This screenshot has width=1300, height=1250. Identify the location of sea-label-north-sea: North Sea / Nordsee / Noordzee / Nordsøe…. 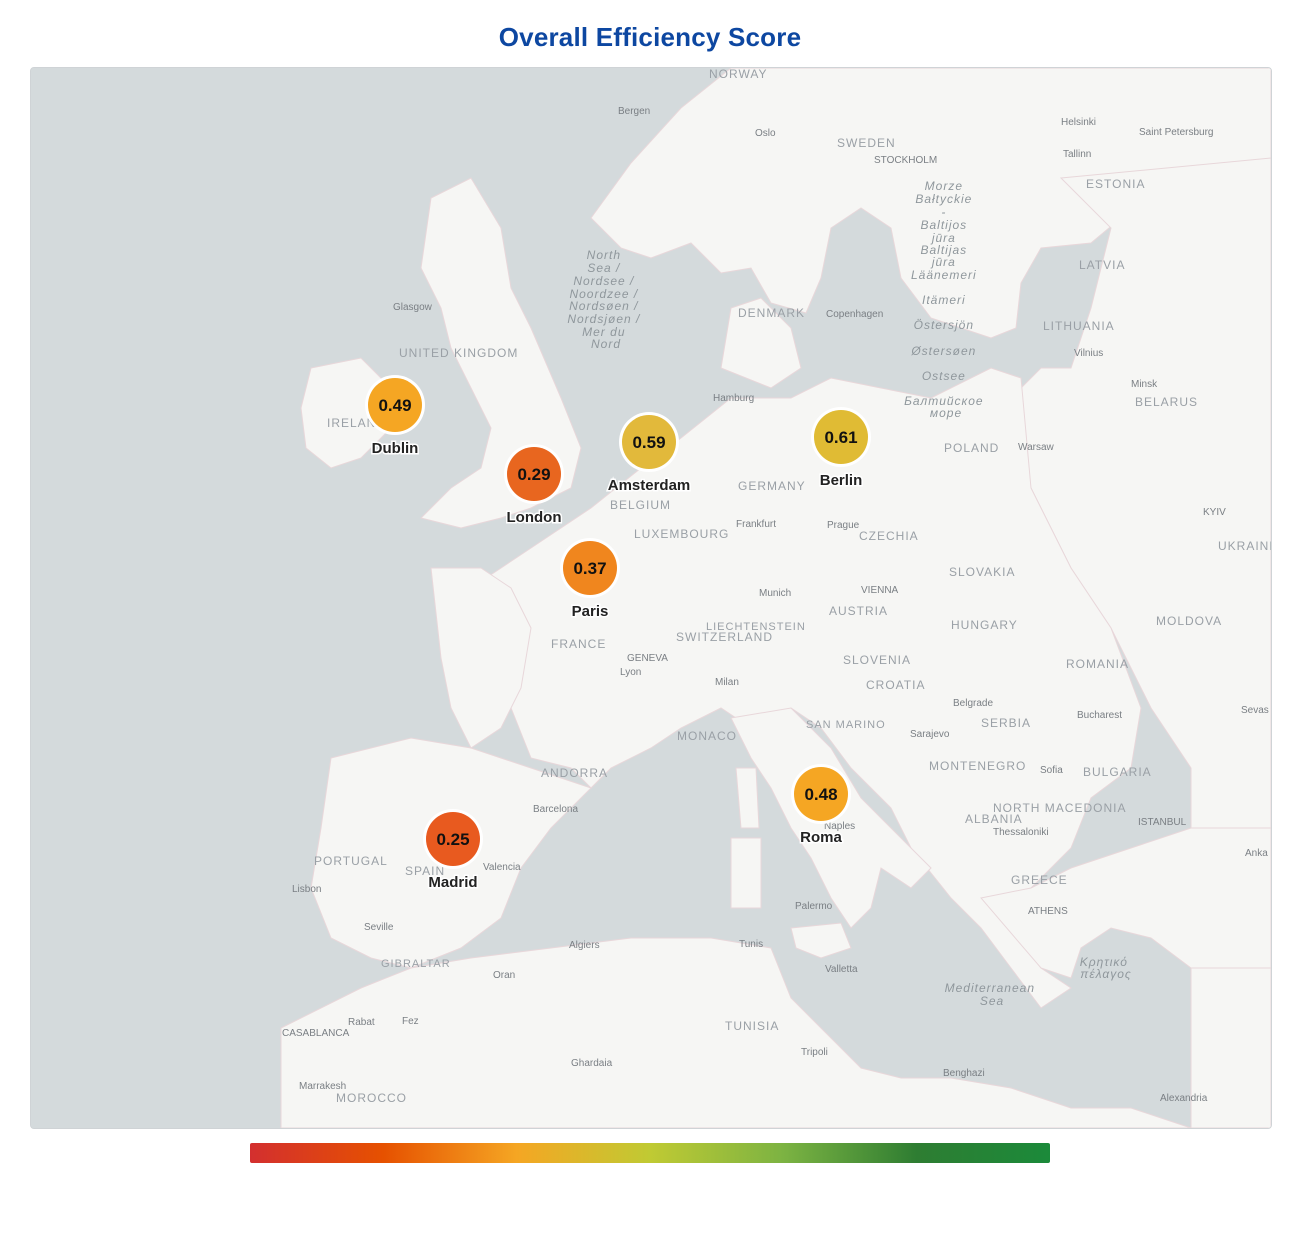
(605, 299).